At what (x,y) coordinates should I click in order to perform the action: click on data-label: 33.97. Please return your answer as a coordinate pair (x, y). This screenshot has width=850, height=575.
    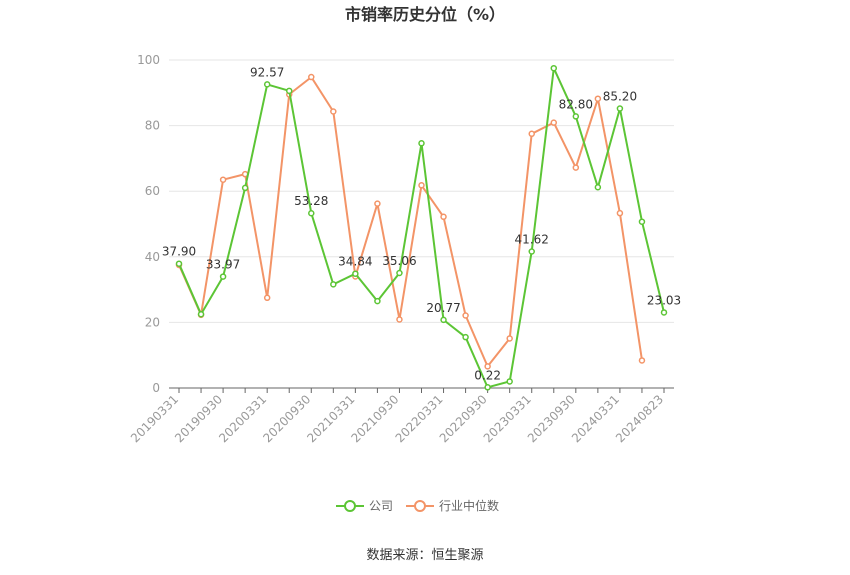
    Looking at the image, I should click on (223, 265).